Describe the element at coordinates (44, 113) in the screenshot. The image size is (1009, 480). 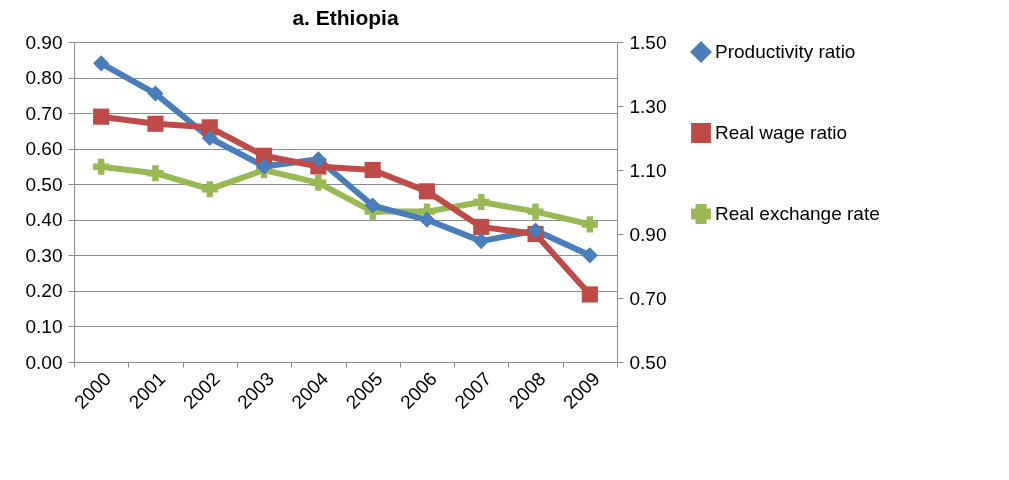
I see `y-tick-label: 0.70` at that location.